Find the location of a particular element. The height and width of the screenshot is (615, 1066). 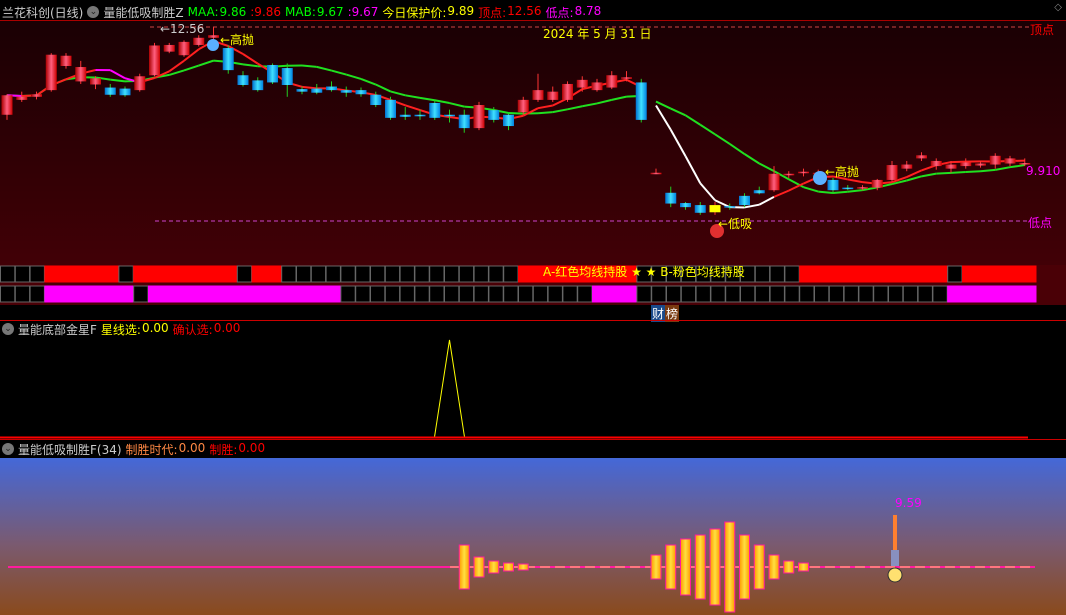

caibang-button: 财榜 is located at coordinates (665, 313).